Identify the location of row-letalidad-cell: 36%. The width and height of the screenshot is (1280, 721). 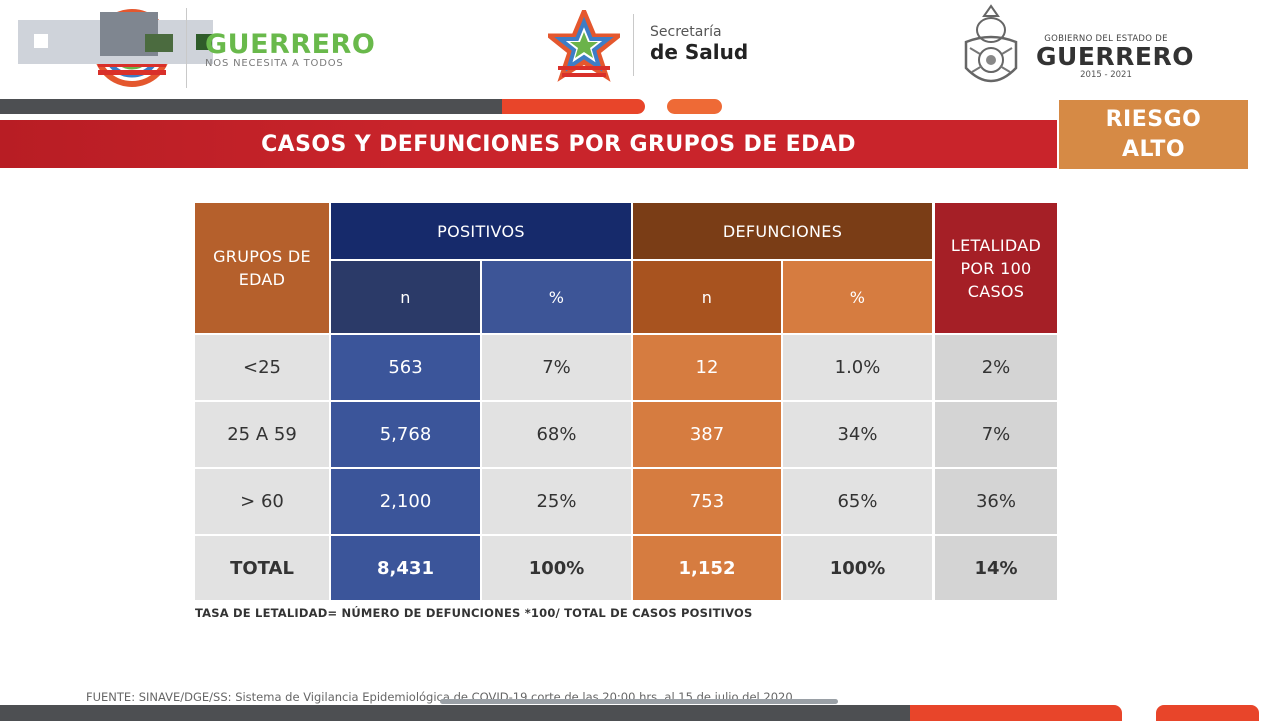
(996, 501).